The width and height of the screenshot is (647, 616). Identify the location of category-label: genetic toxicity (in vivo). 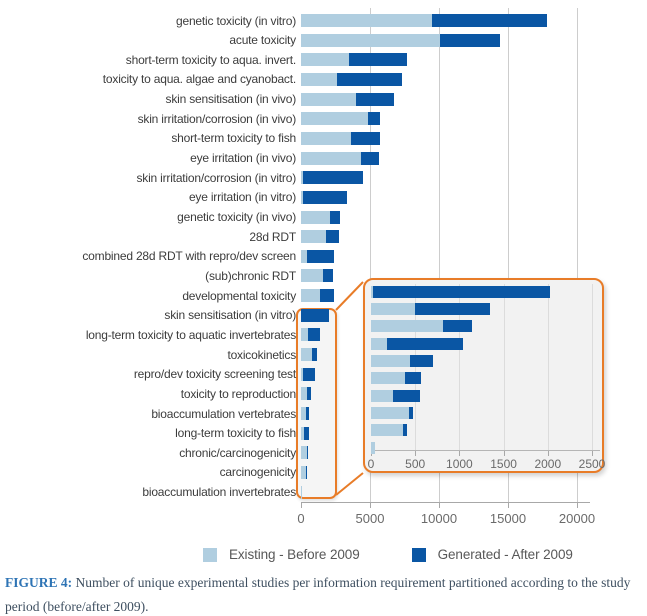
(236, 217).